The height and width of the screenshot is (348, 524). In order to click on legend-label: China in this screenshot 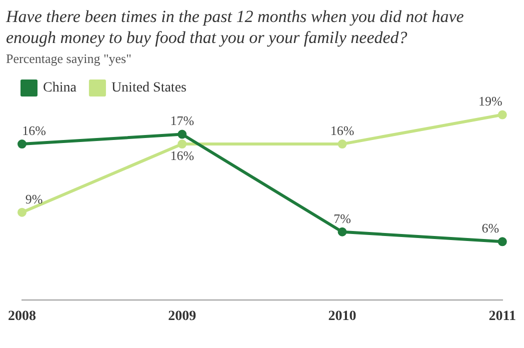, I will do `click(60, 88)`.